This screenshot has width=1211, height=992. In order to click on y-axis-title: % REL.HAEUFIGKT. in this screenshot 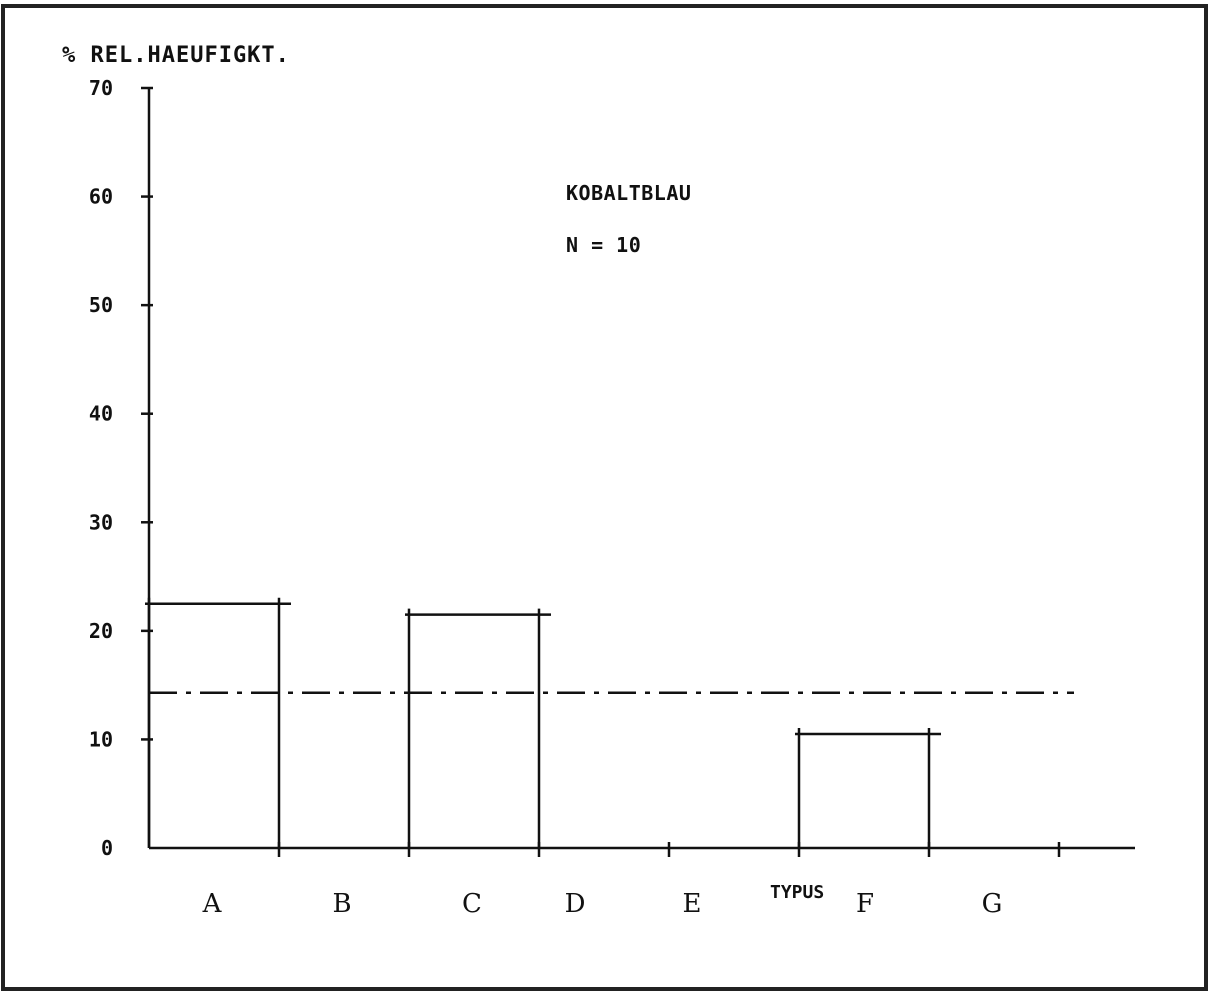, I will do `click(176, 55)`.